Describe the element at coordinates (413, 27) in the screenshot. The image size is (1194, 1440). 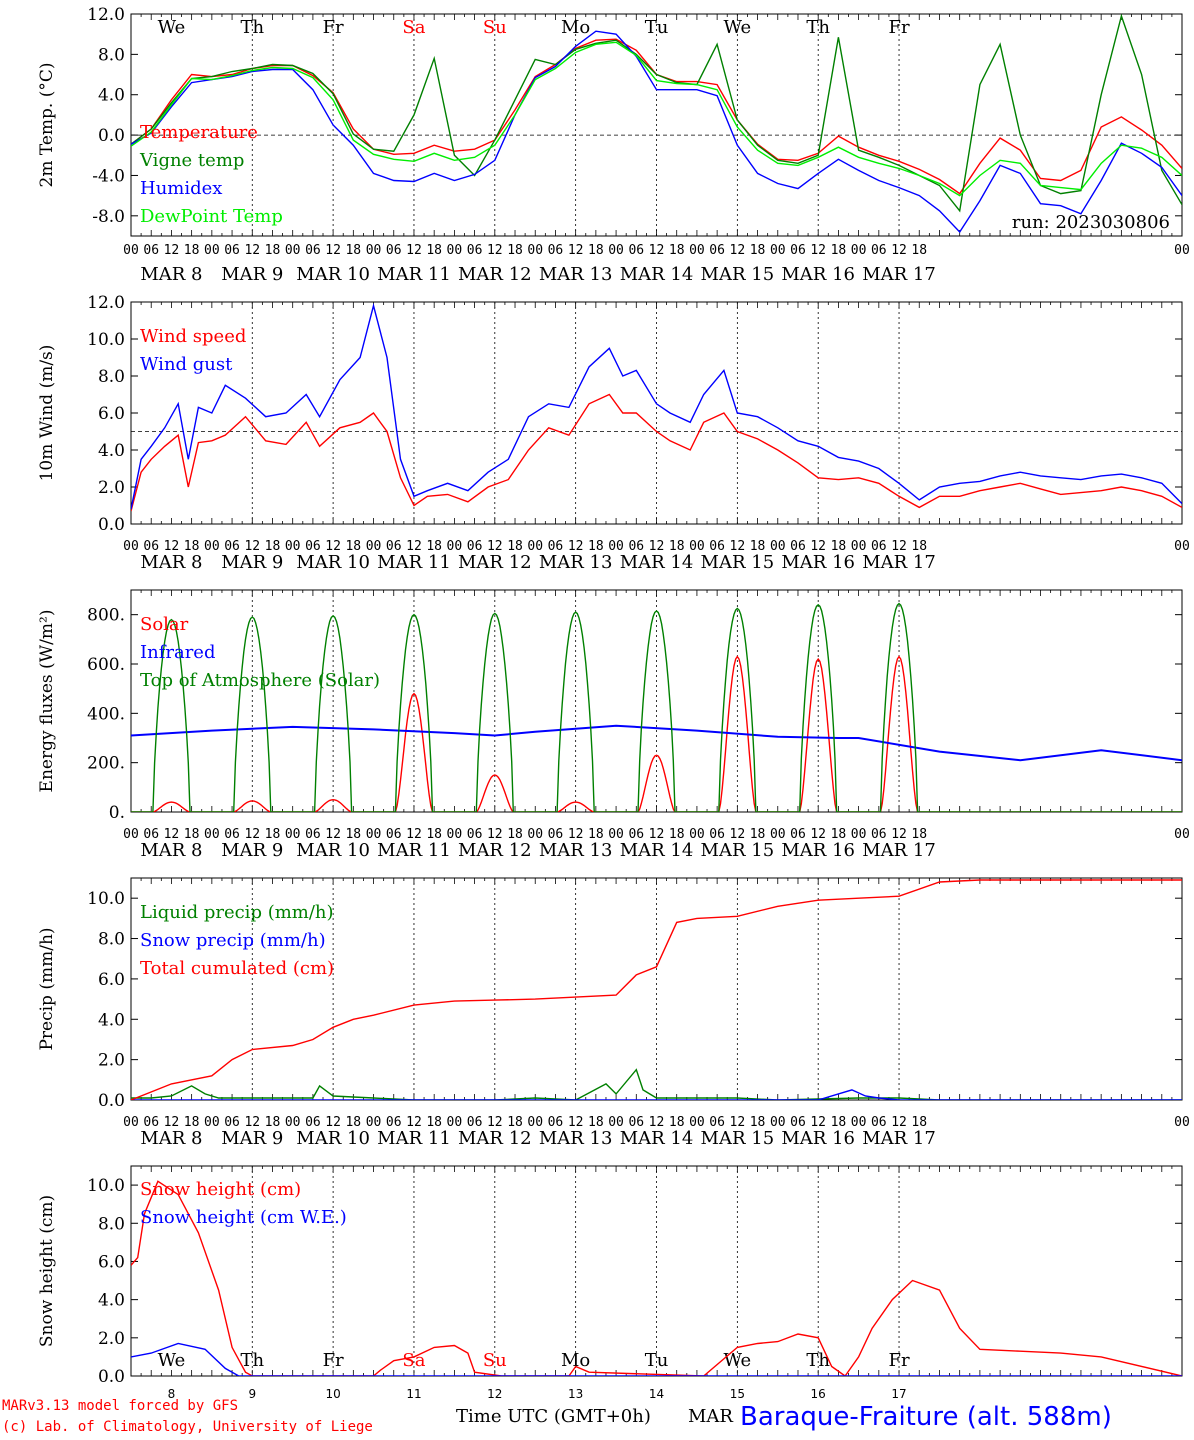
I see `weekday-label: Sa` at that location.